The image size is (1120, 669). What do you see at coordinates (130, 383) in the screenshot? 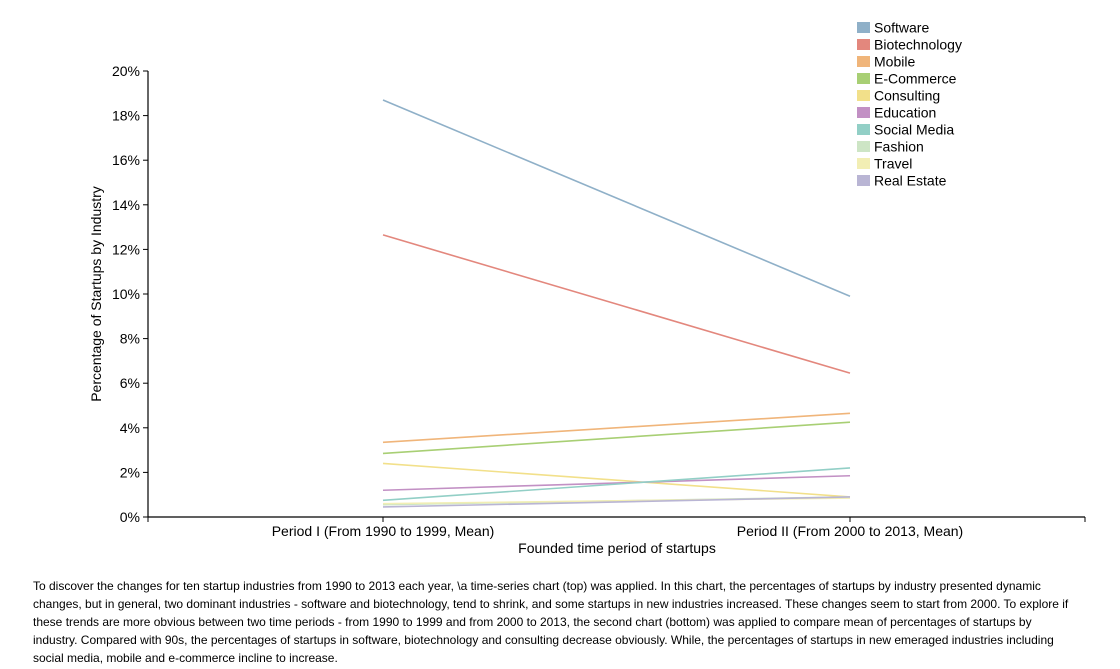
I see `y-tick-label: 6%` at bounding box center [130, 383].